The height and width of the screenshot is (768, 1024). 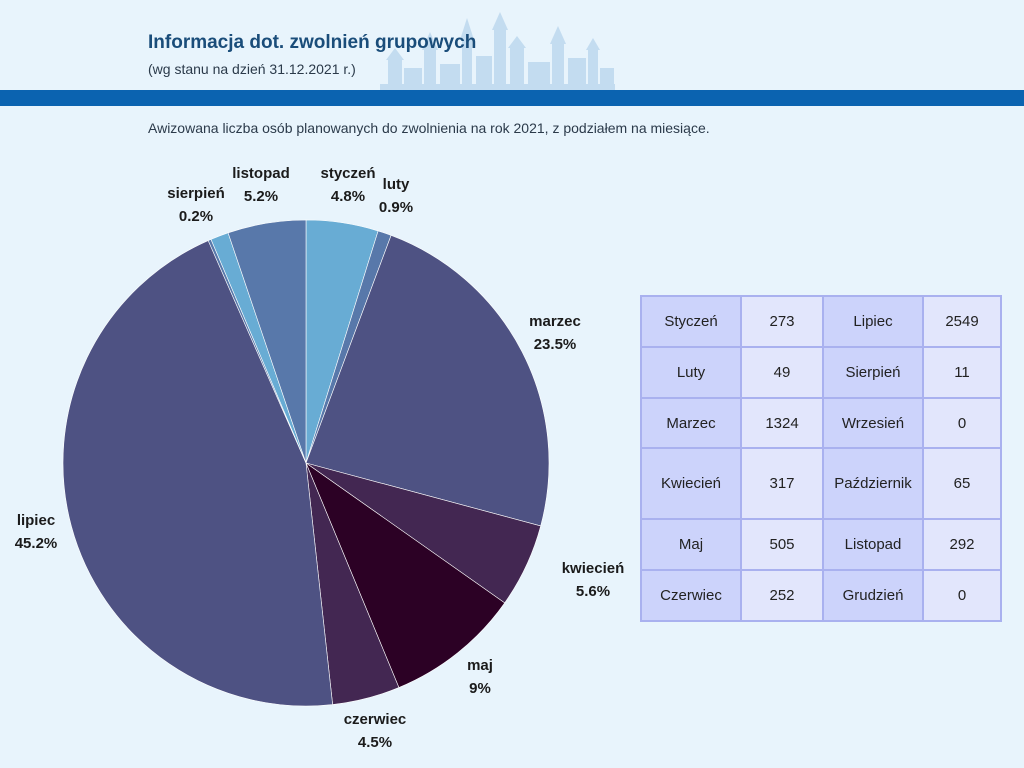 I want to click on slice-label-maj: maj, so click(x=480, y=665).